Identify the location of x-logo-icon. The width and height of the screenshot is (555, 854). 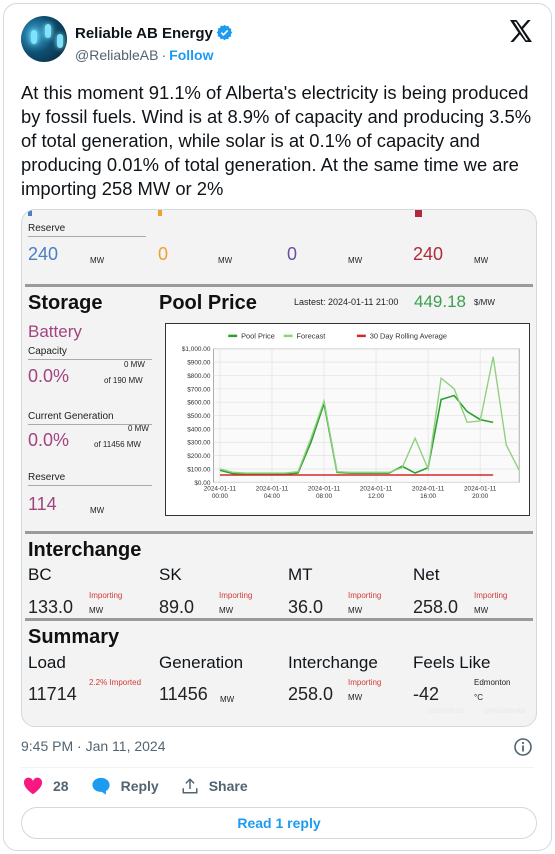
(521, 31).